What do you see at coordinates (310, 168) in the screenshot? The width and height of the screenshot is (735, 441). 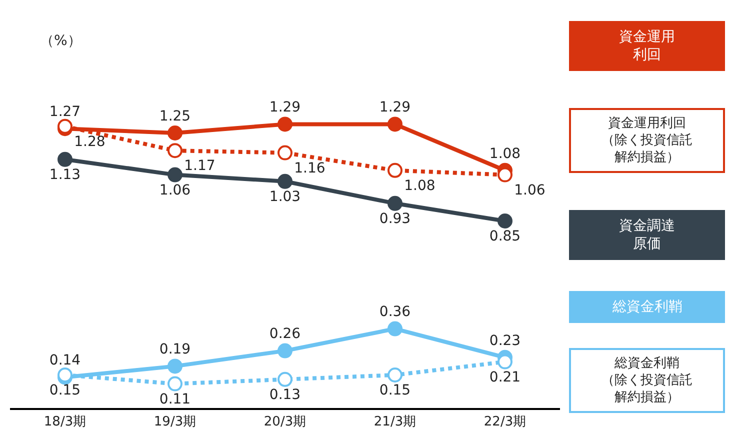 I see `data-label: 1.16` at bounding box center [310, 168].